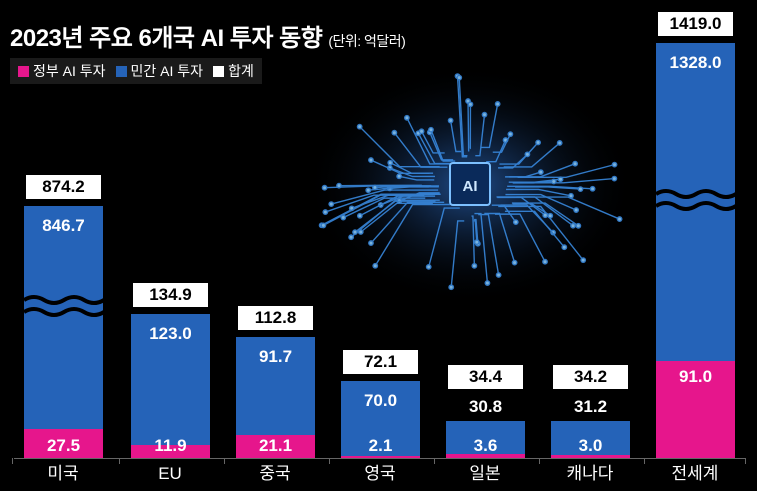 Image resolution: width=757 pixels, height=491 pixels. Describe the element at coordinates (485, 377) in the screenshot. I see `total-label: 34.4` at that location.